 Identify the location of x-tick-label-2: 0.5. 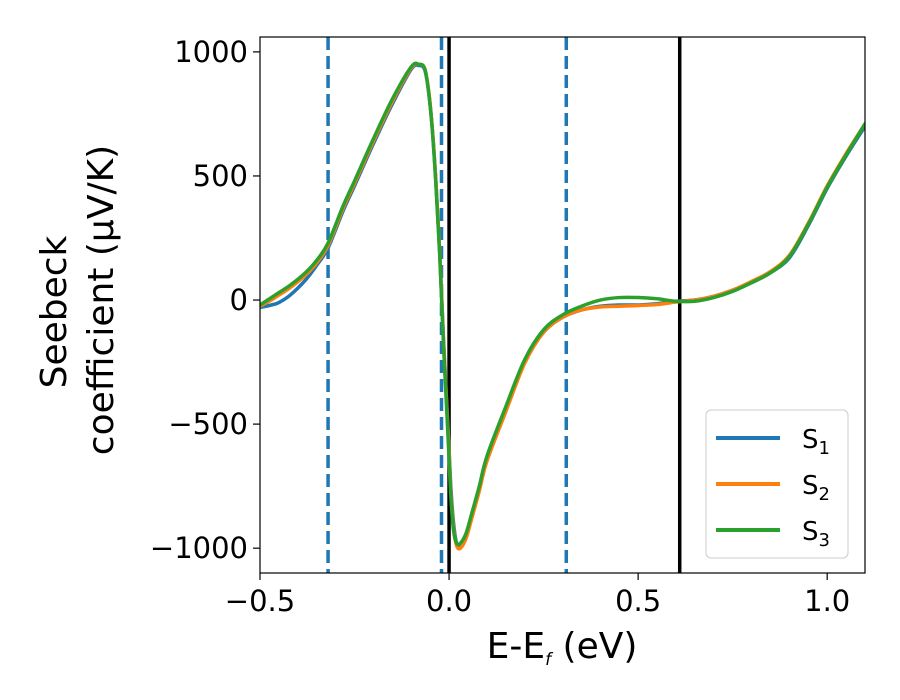
(638, 601).